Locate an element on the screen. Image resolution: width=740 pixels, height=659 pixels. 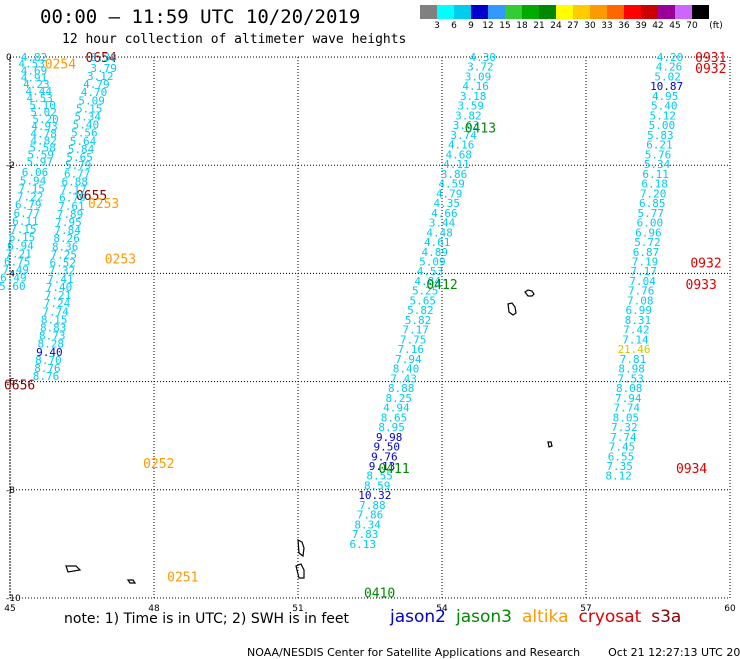
swh-value: 7.84 is located at coordinates (67, 230).